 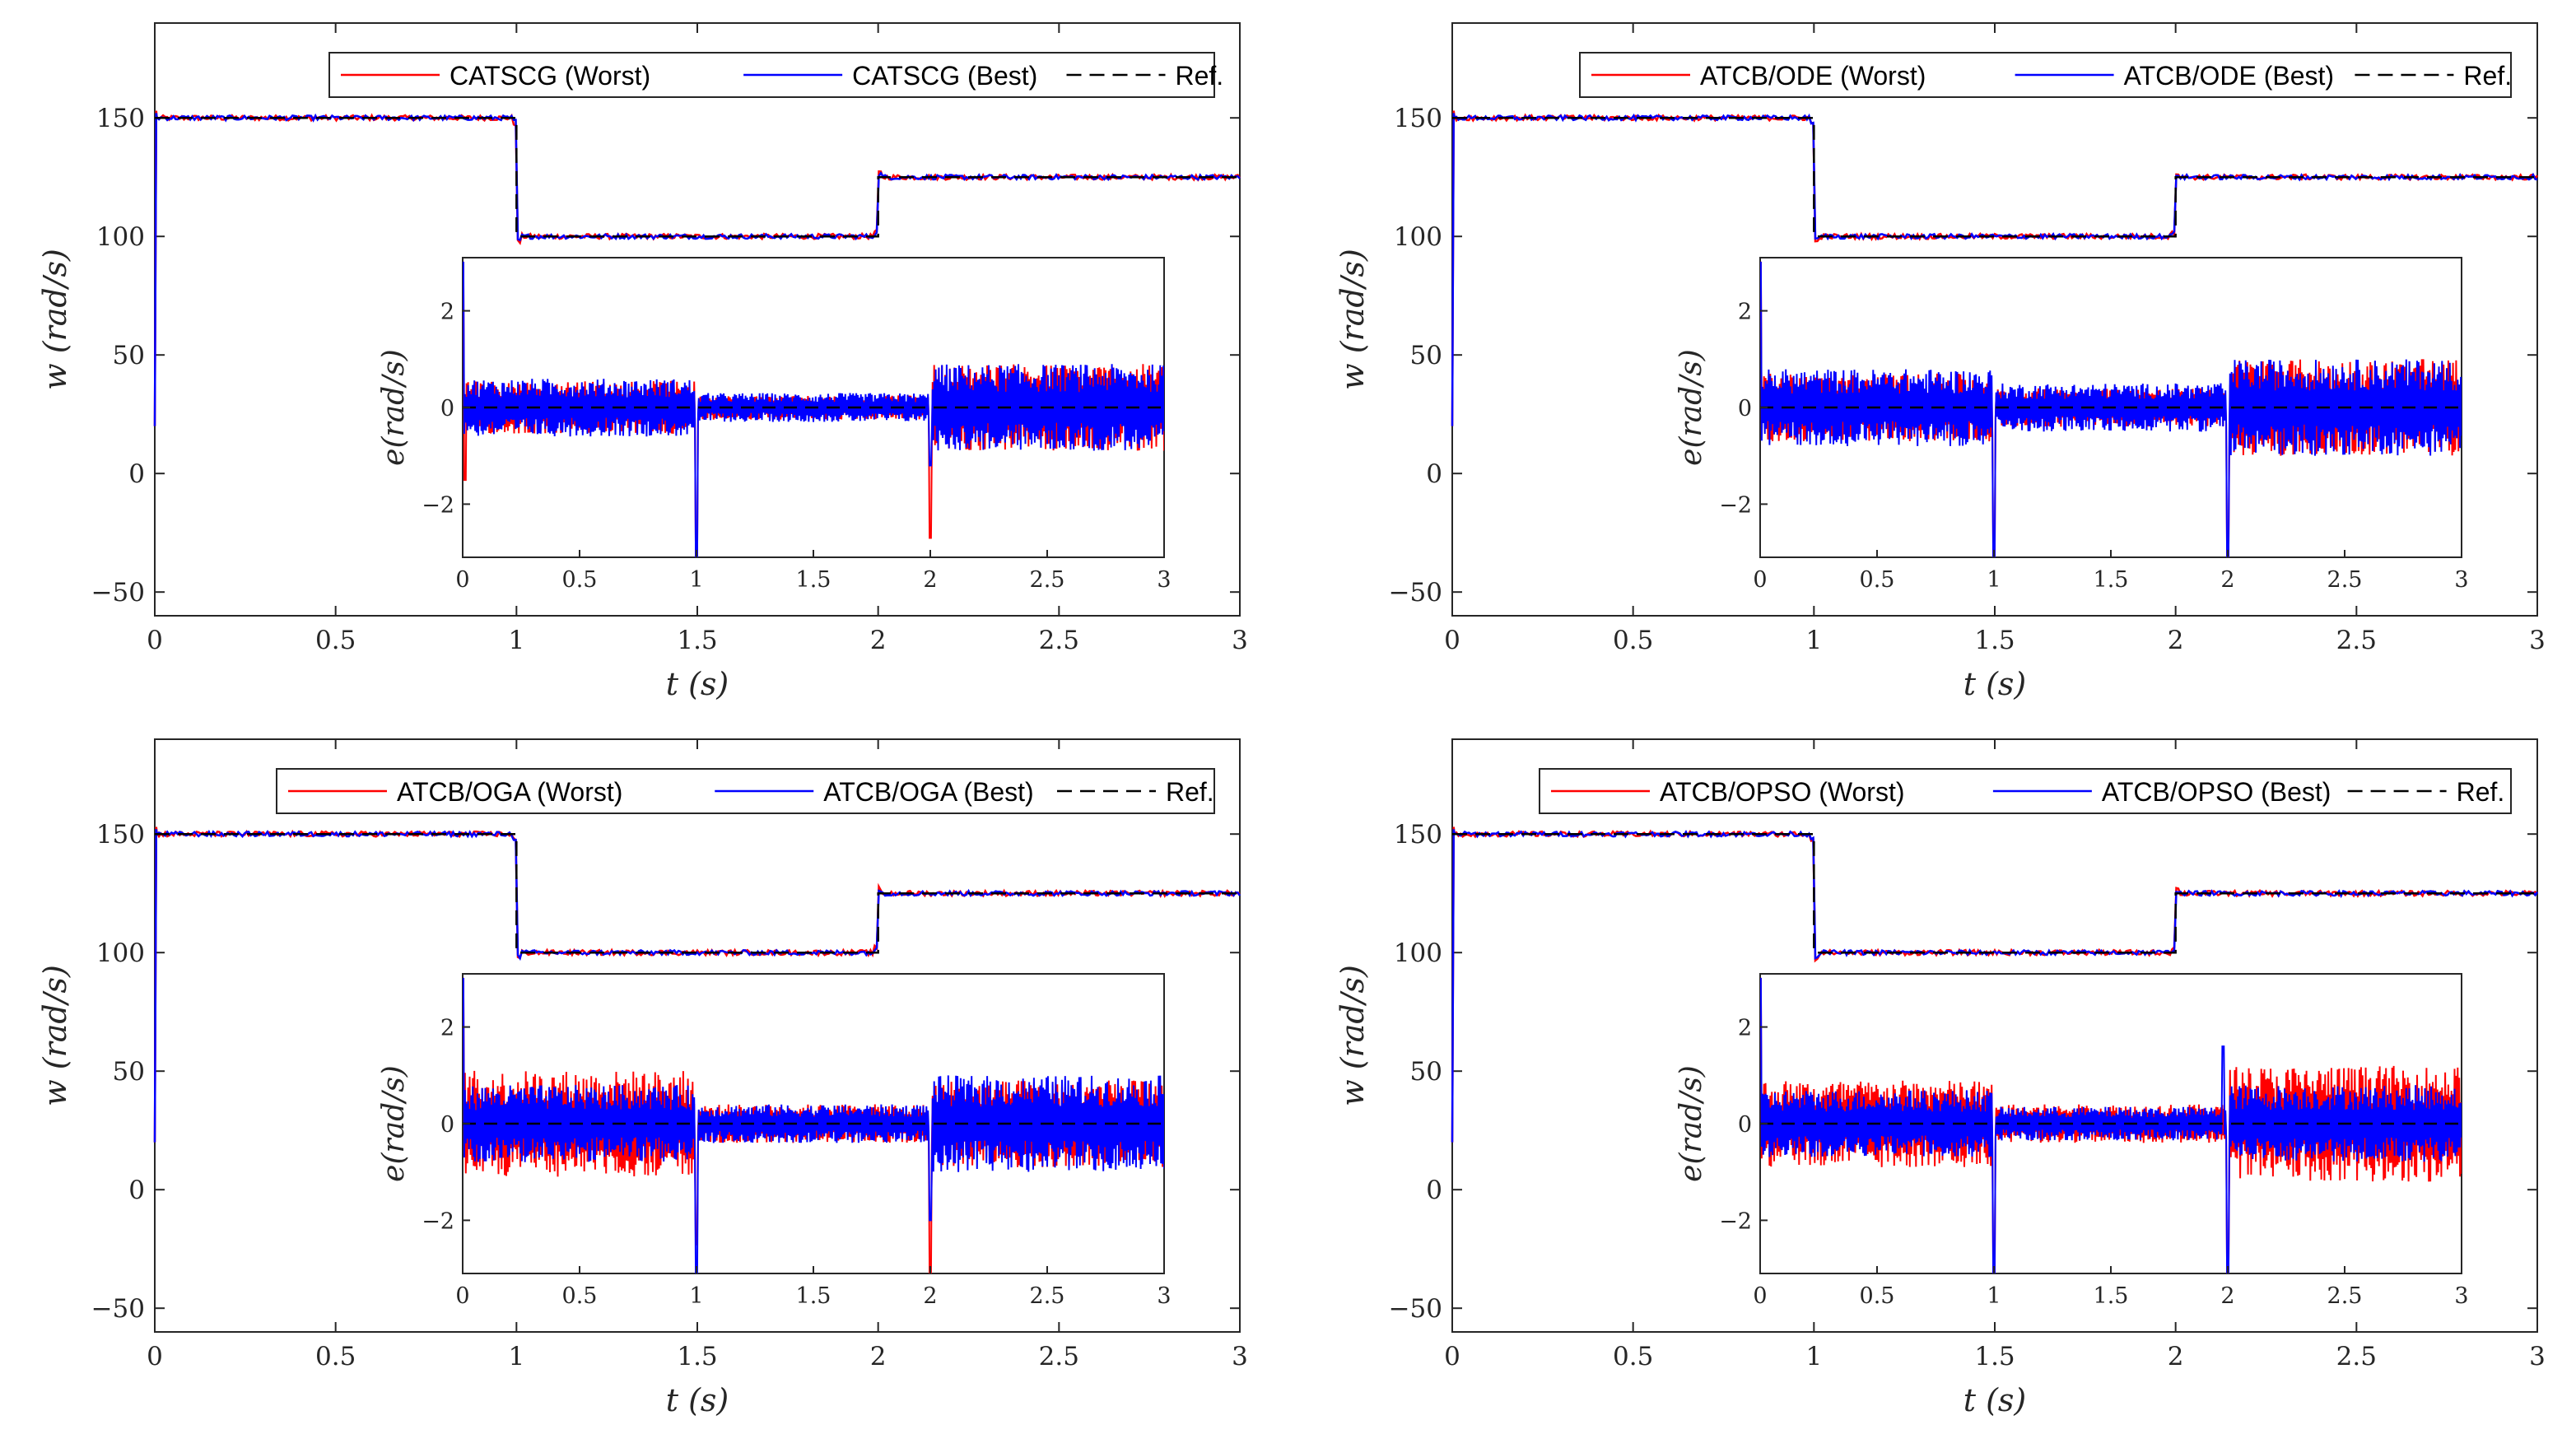 What do you see at coordinates (1813, 76) in the screenshot?
I see `legend-label-worst: ATCB/ODE (Worst)` at bounding box center [1813, 76].